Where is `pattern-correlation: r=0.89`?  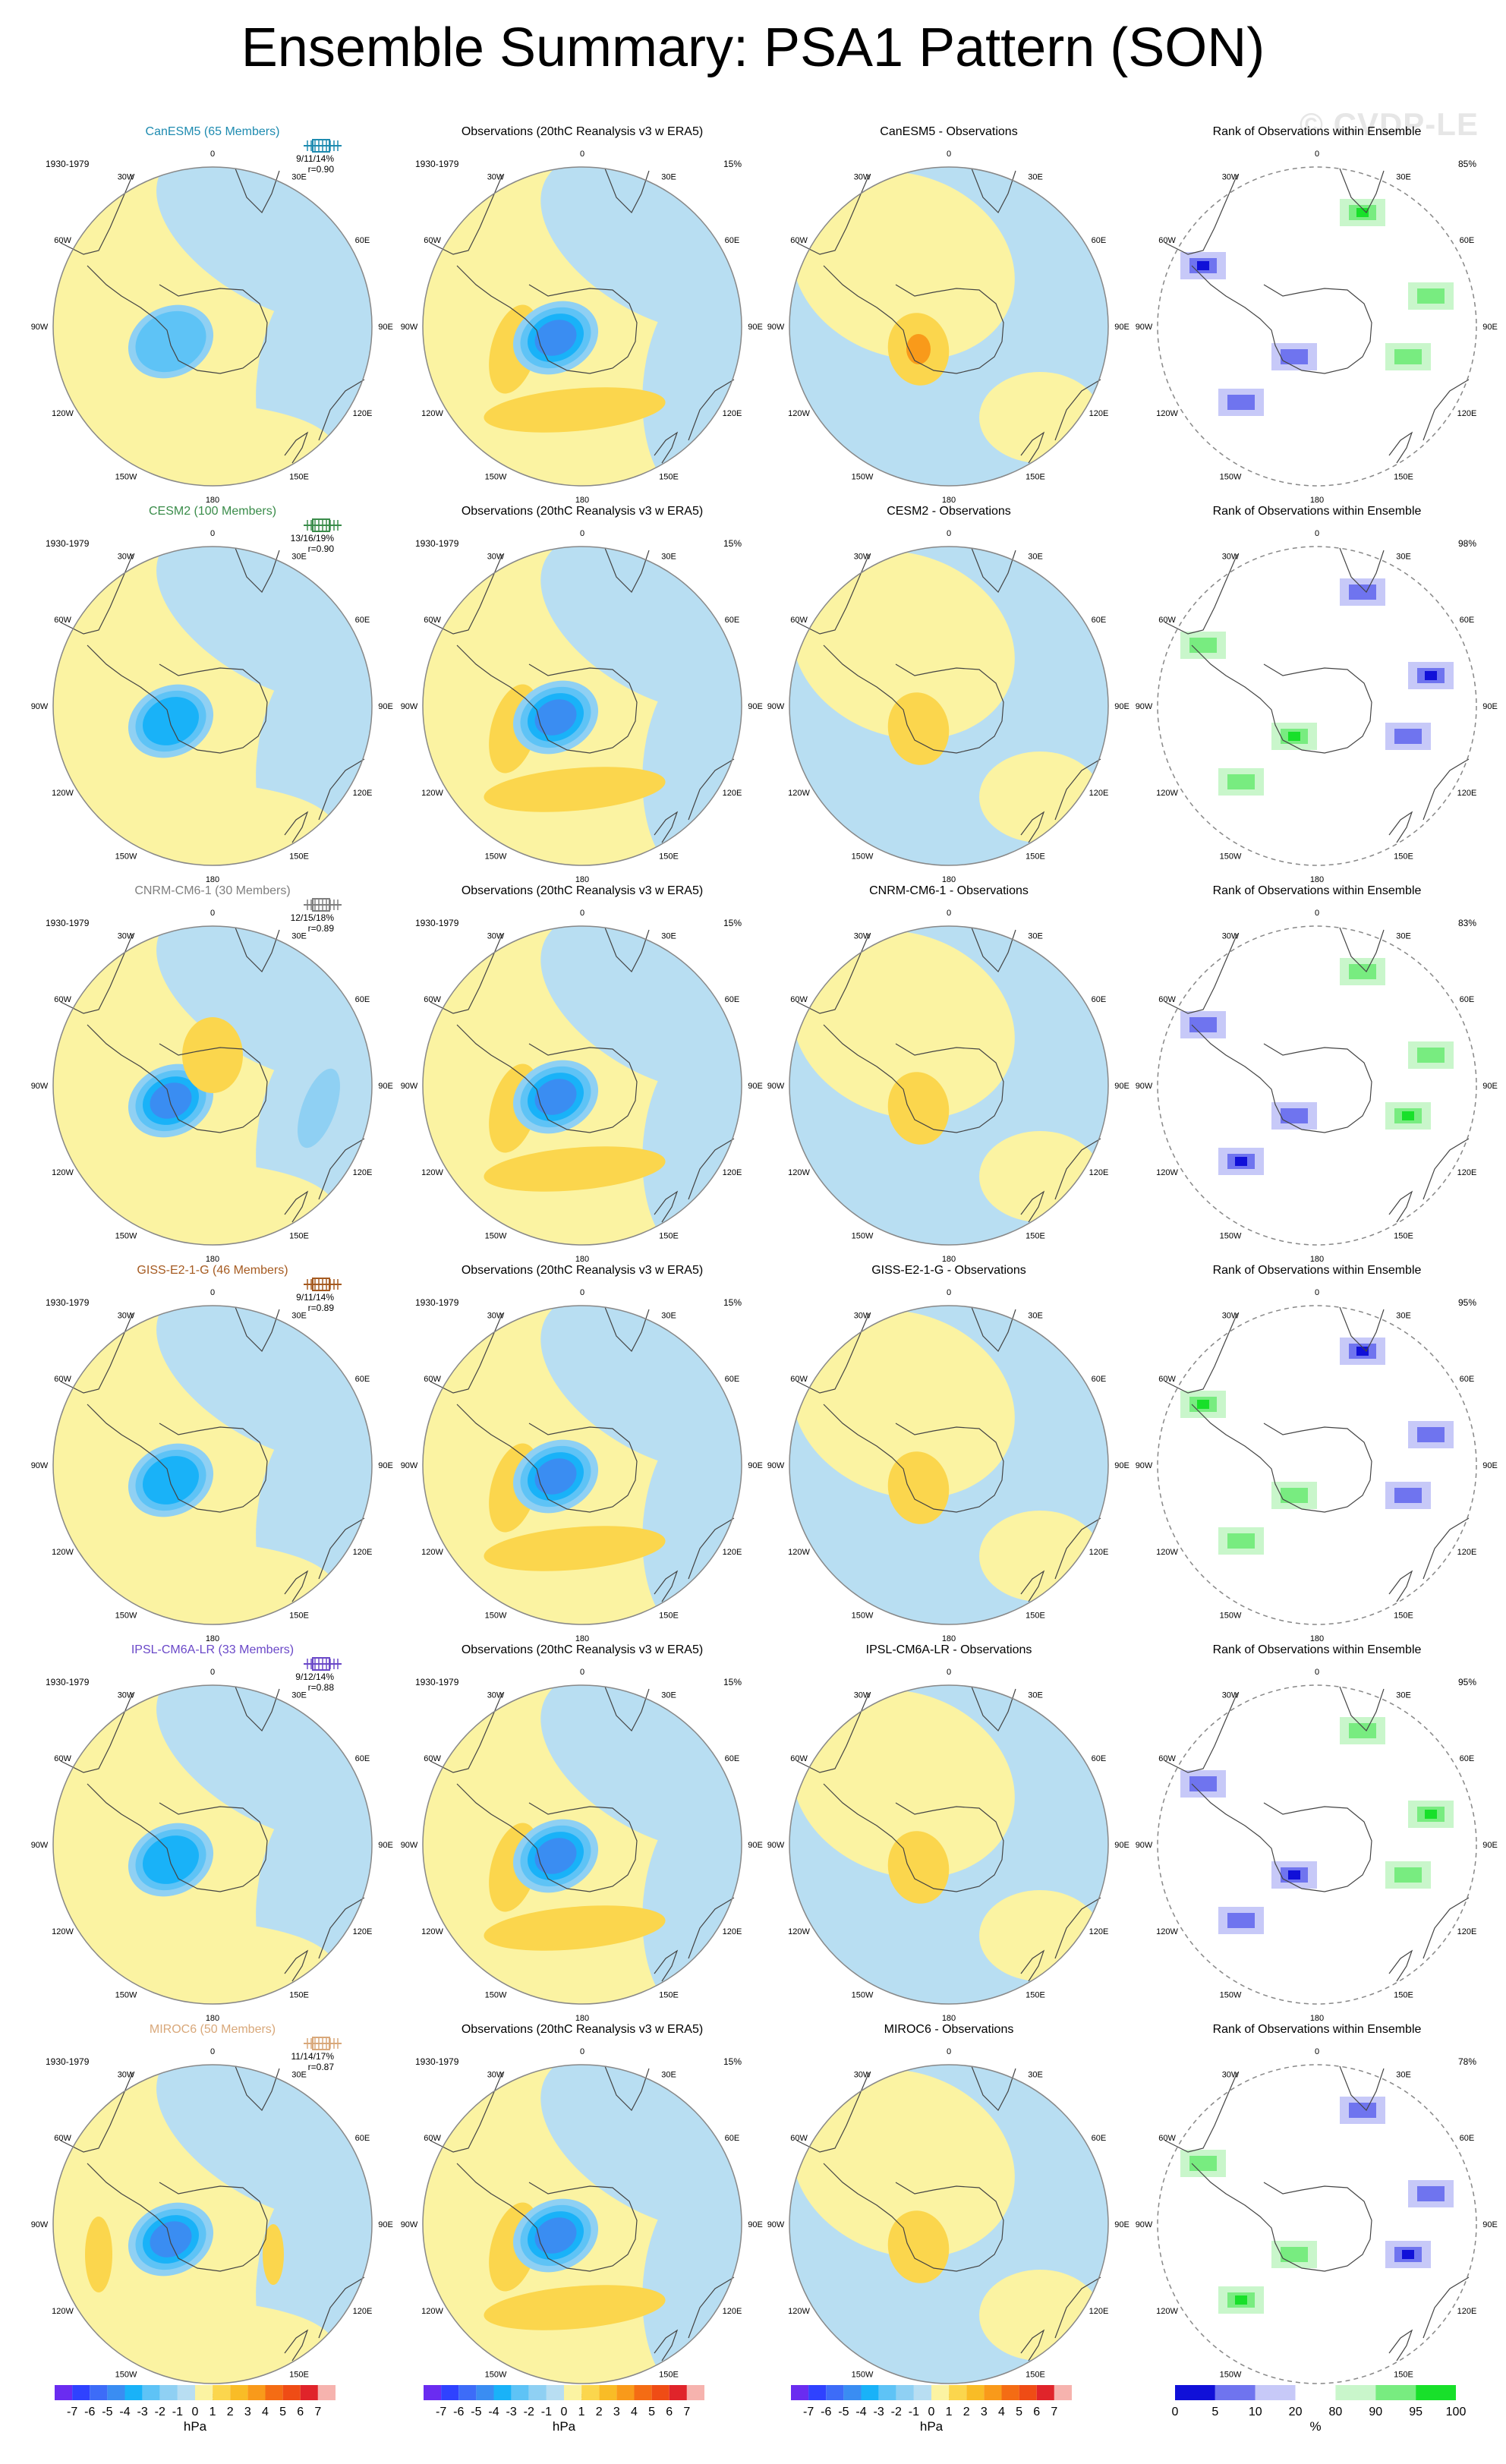
pattern-correlation: r=0.89 is located at coordinates (321, 1308).